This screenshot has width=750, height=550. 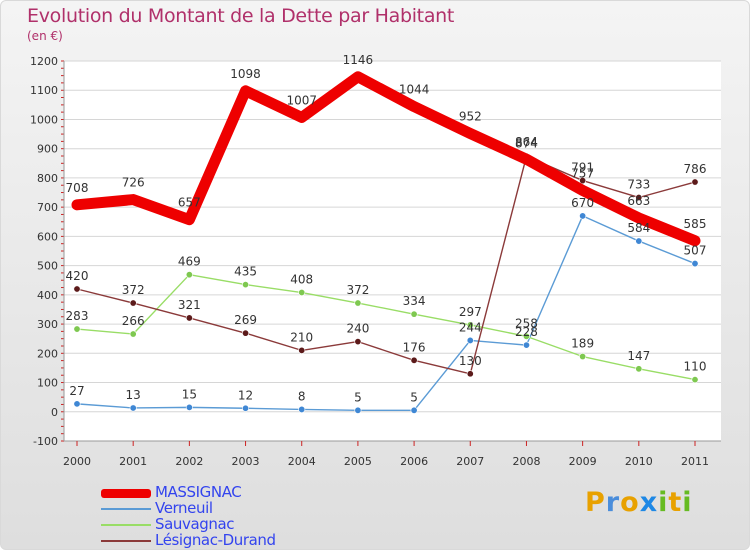 I want to click on data-label: 864, so click(x=526, y=142).